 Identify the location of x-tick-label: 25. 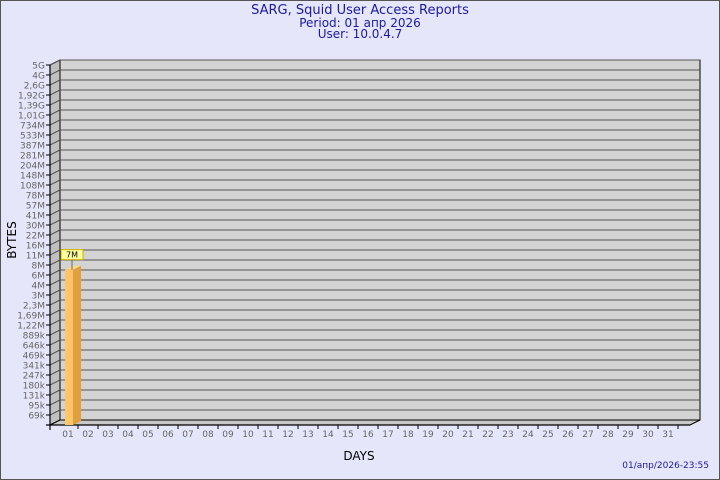
(547, 435).